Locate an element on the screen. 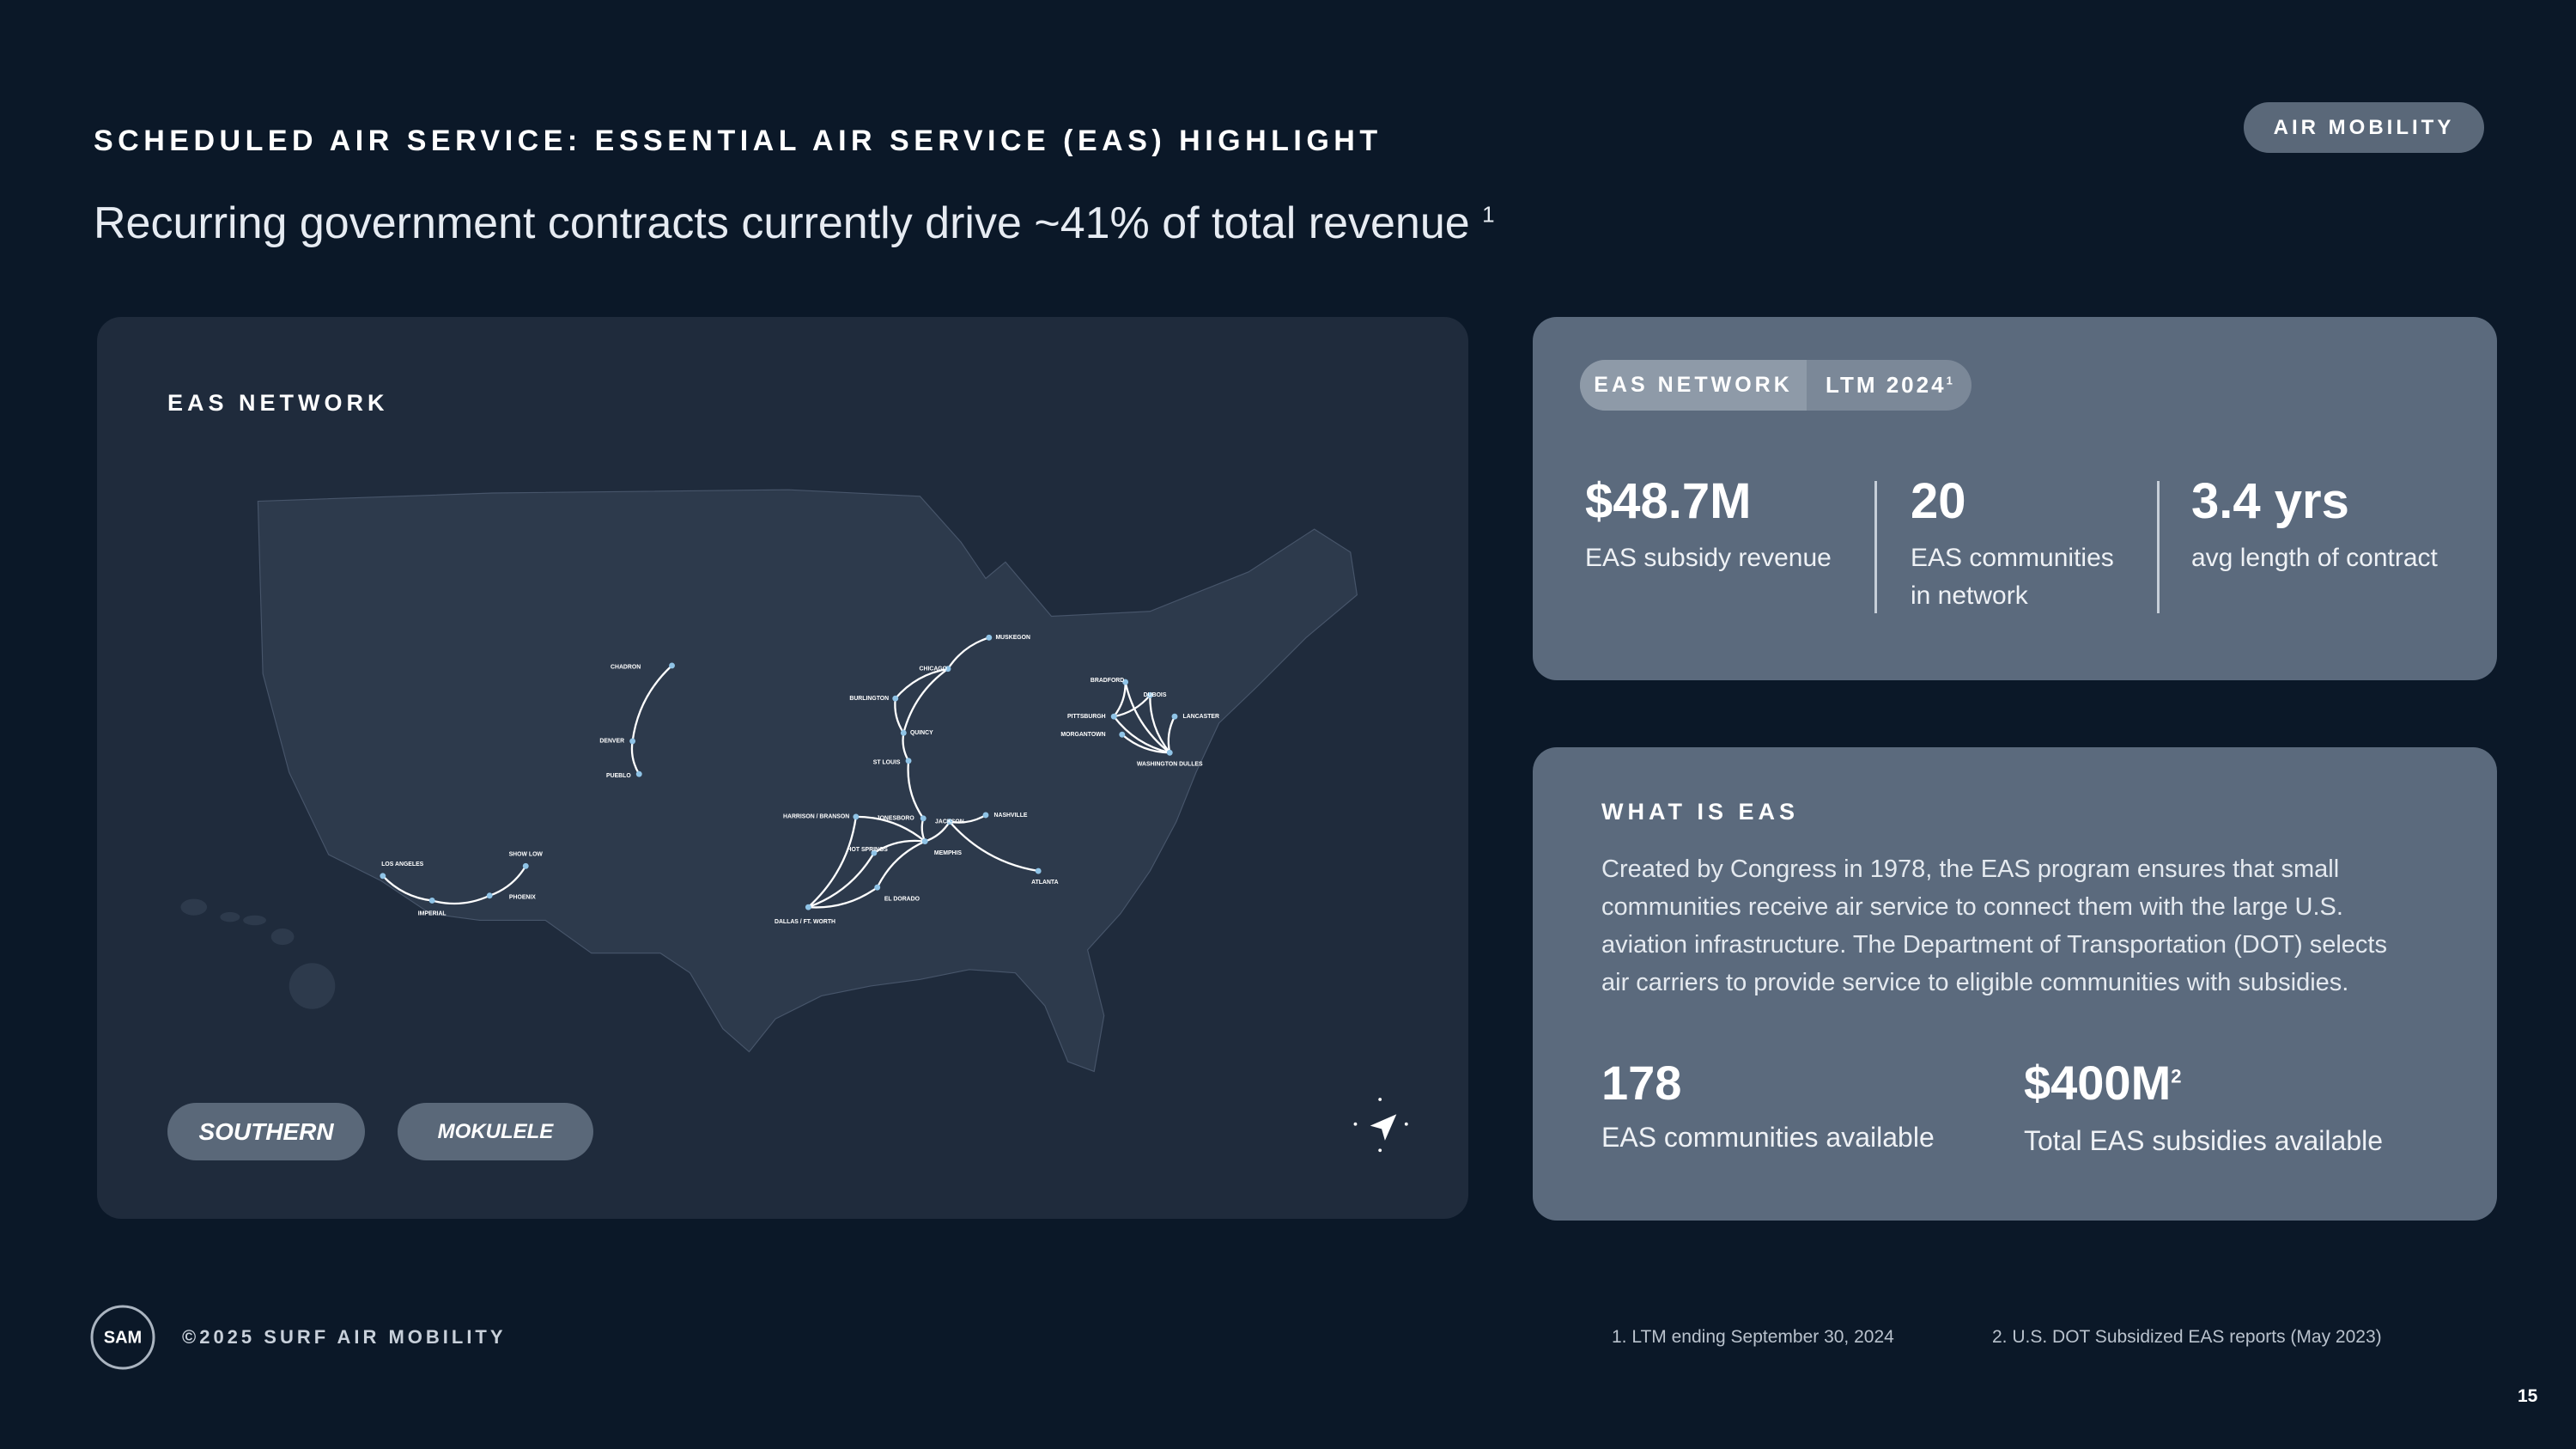 This screenshot has width=2576, height=1449. hawaii is located at coordinates (258, 953).